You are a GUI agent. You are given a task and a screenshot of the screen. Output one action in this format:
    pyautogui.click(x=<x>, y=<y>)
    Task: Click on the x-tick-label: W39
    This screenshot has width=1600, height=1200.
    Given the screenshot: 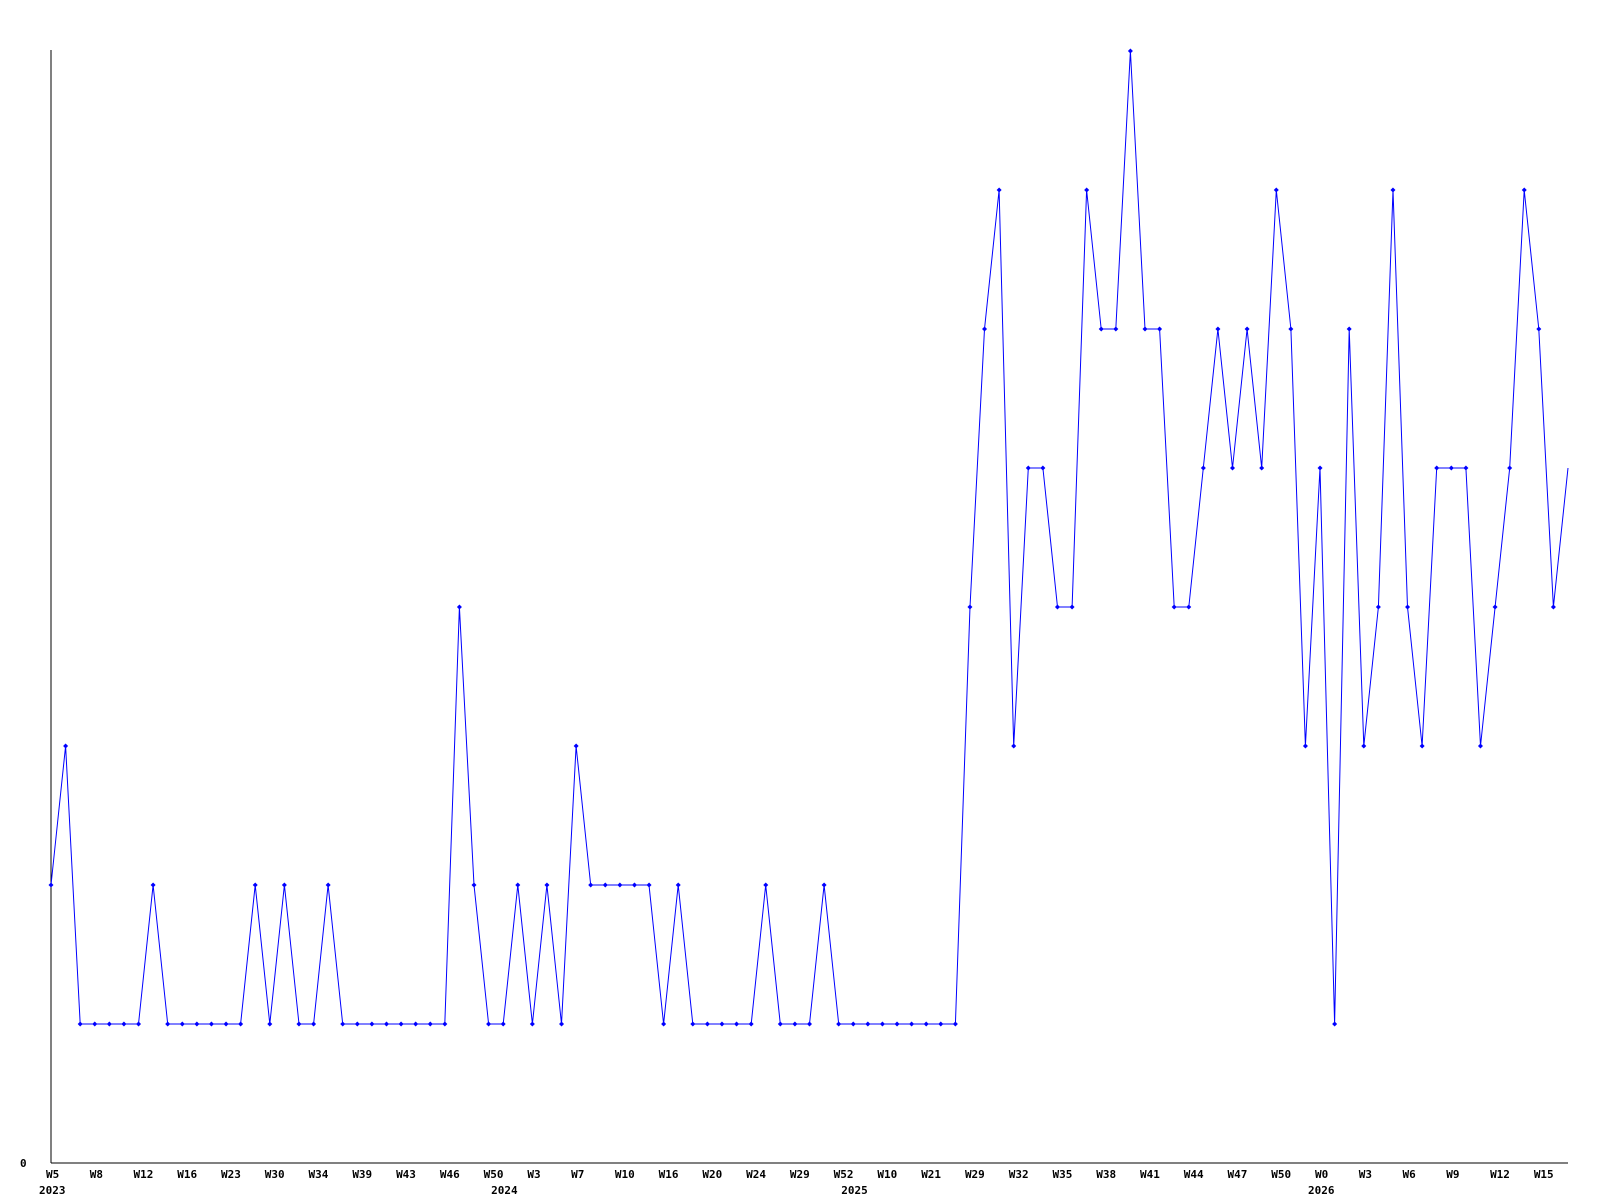 What is the action you would take?
    pyautogui.click(x=362, y=1174)
    